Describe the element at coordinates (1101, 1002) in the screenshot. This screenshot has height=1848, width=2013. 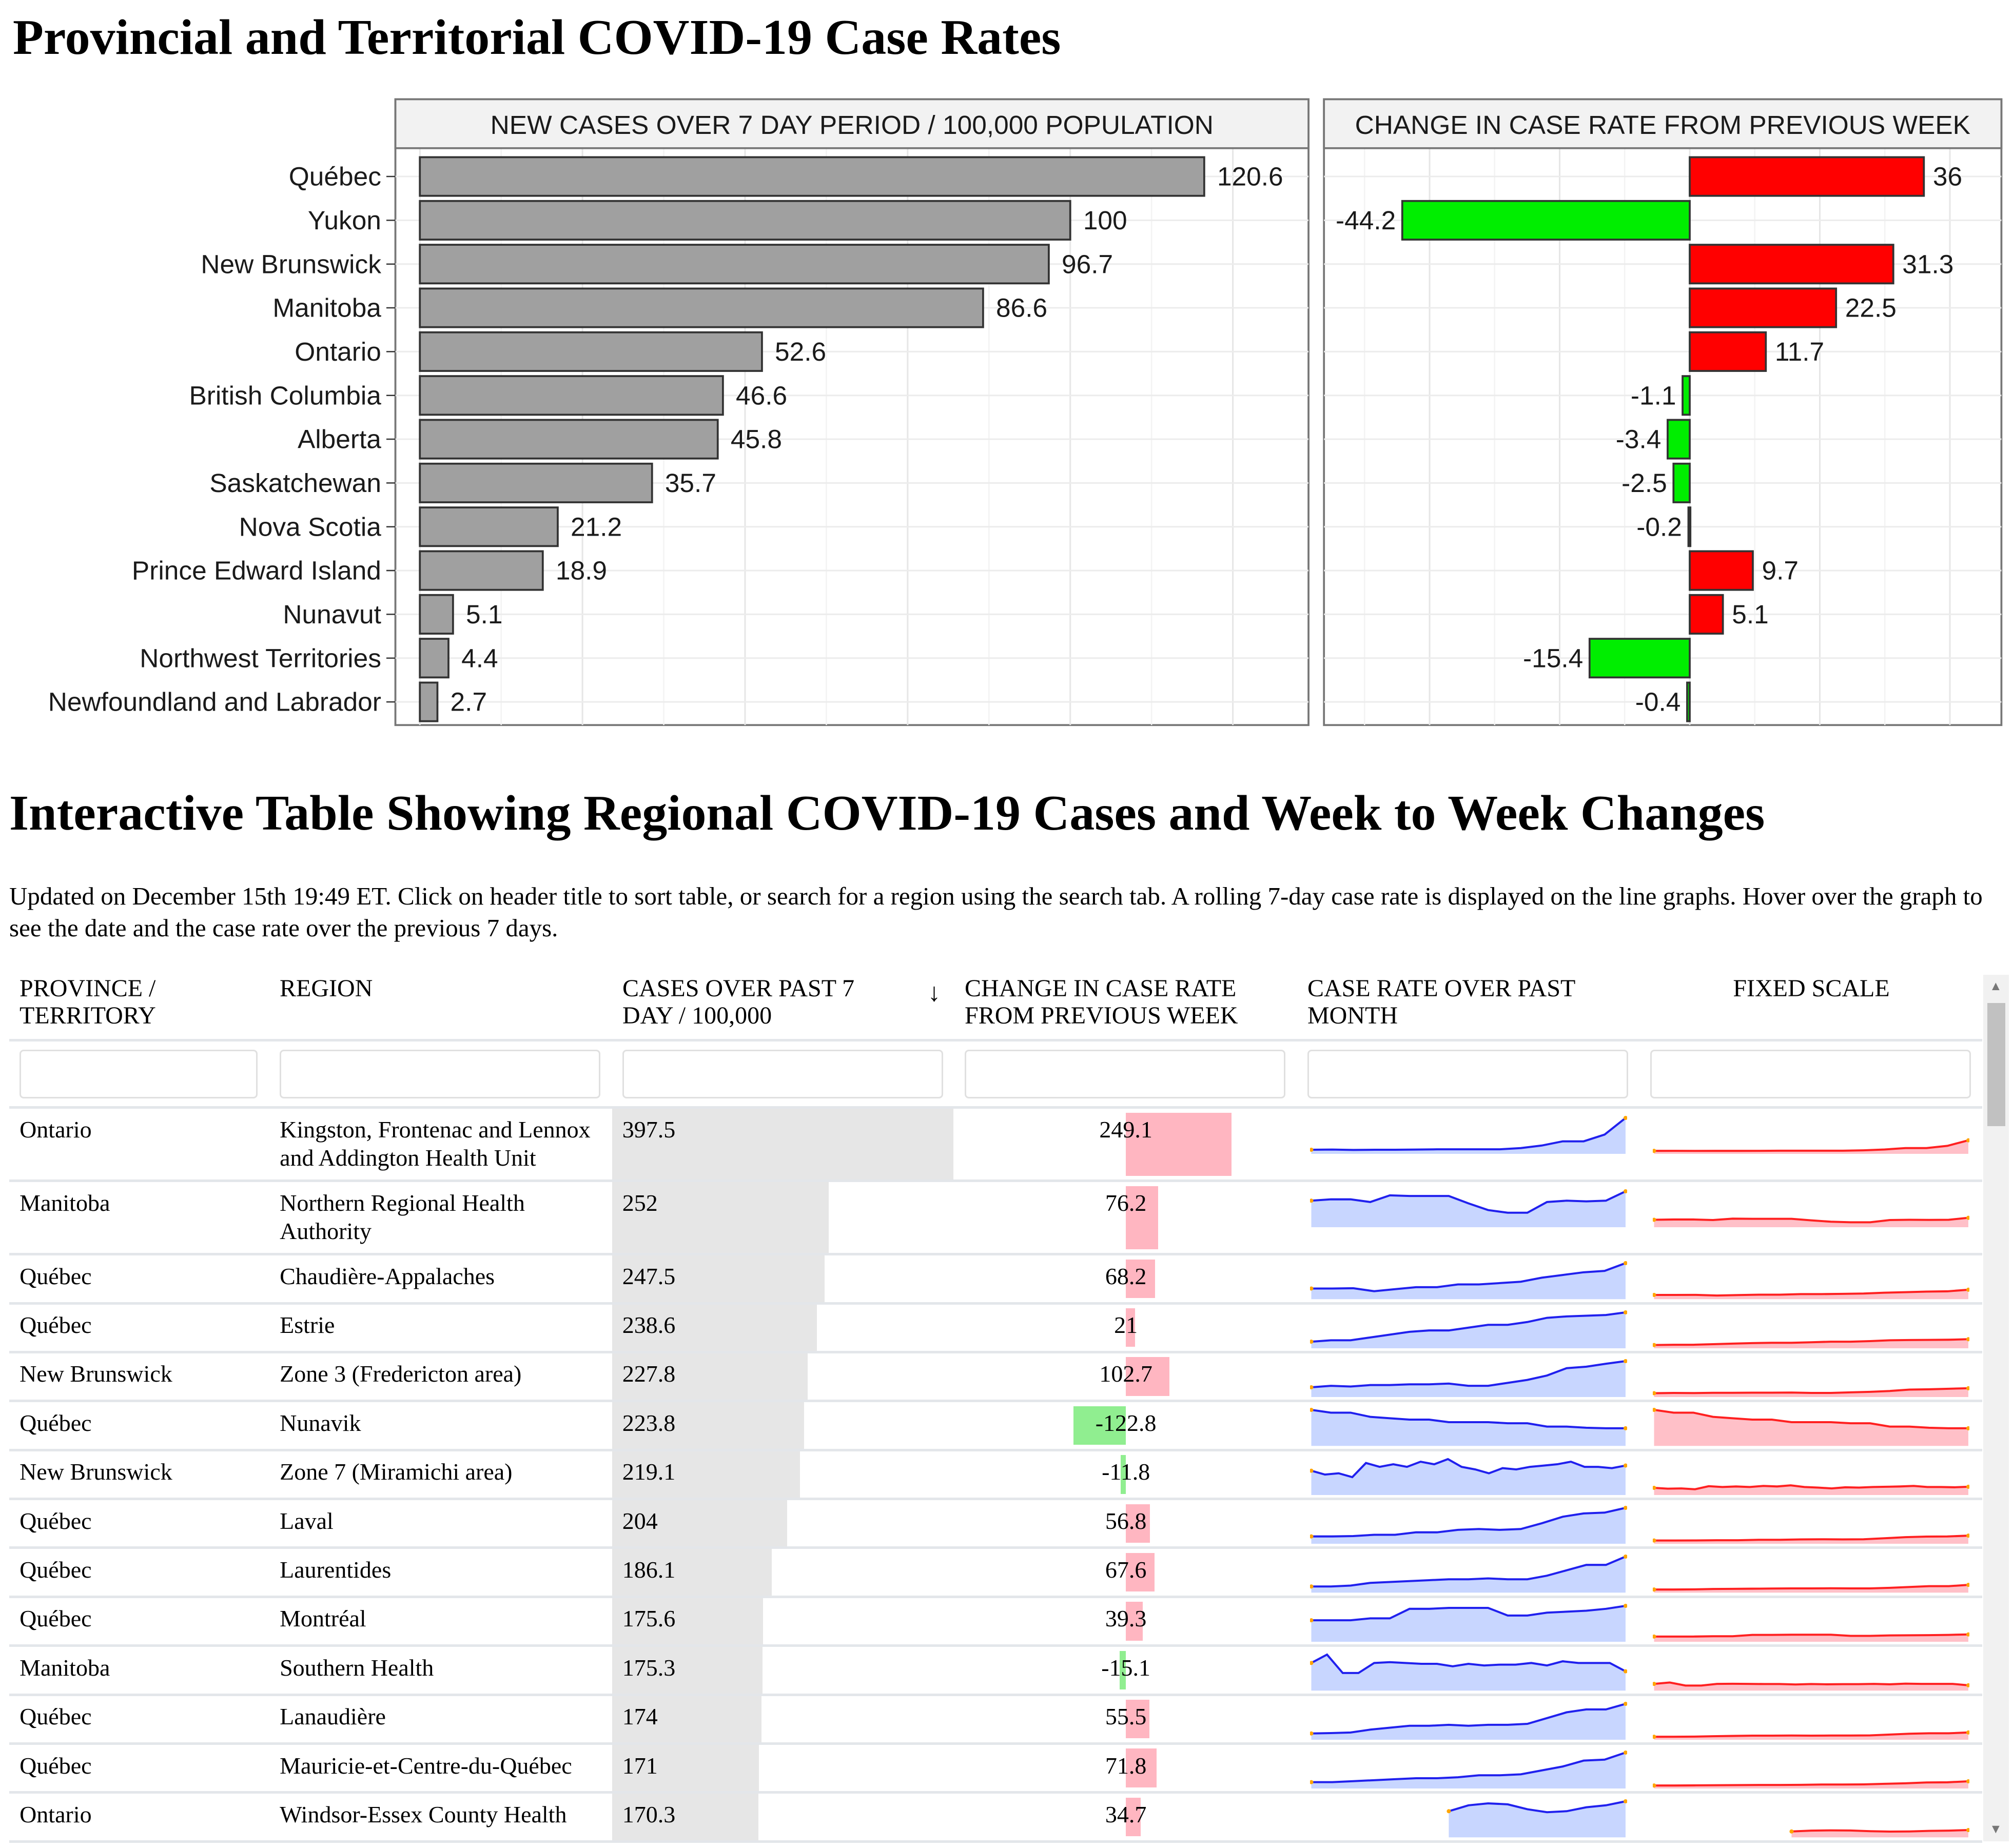
I see `header-change: CHANGE IN CASE RATE FROM PREVIOUS WEEK` at that location.